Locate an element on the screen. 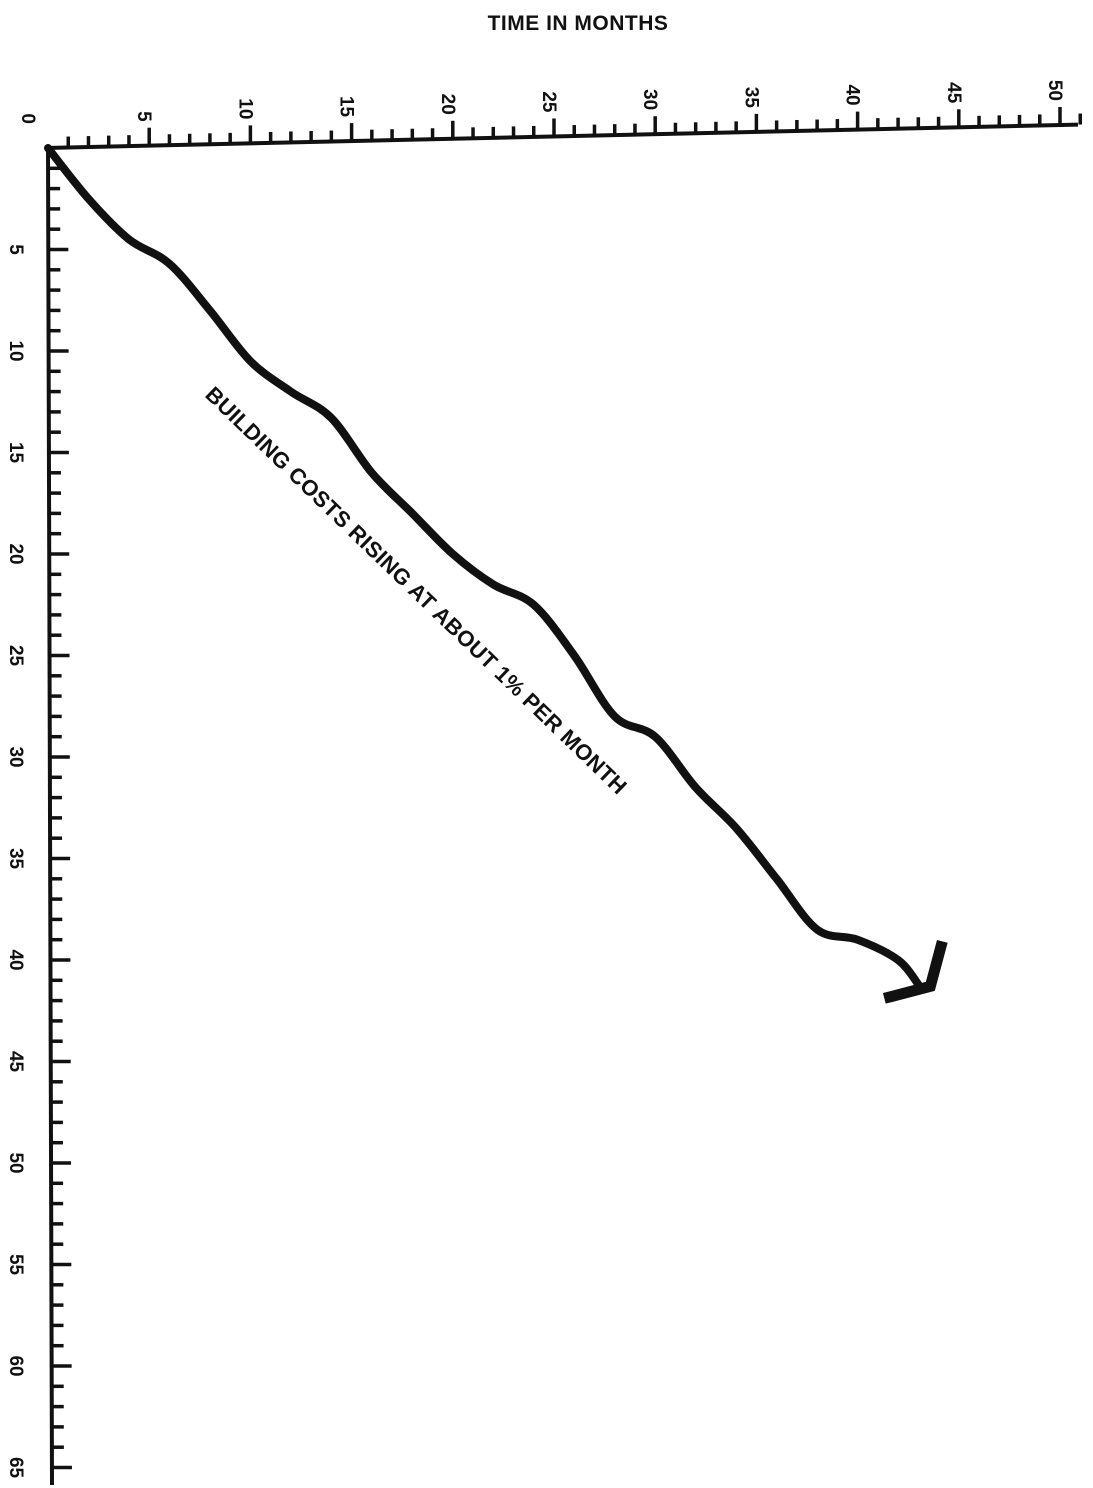  x-tick-label: 10 is located at coordinates (244, 108).